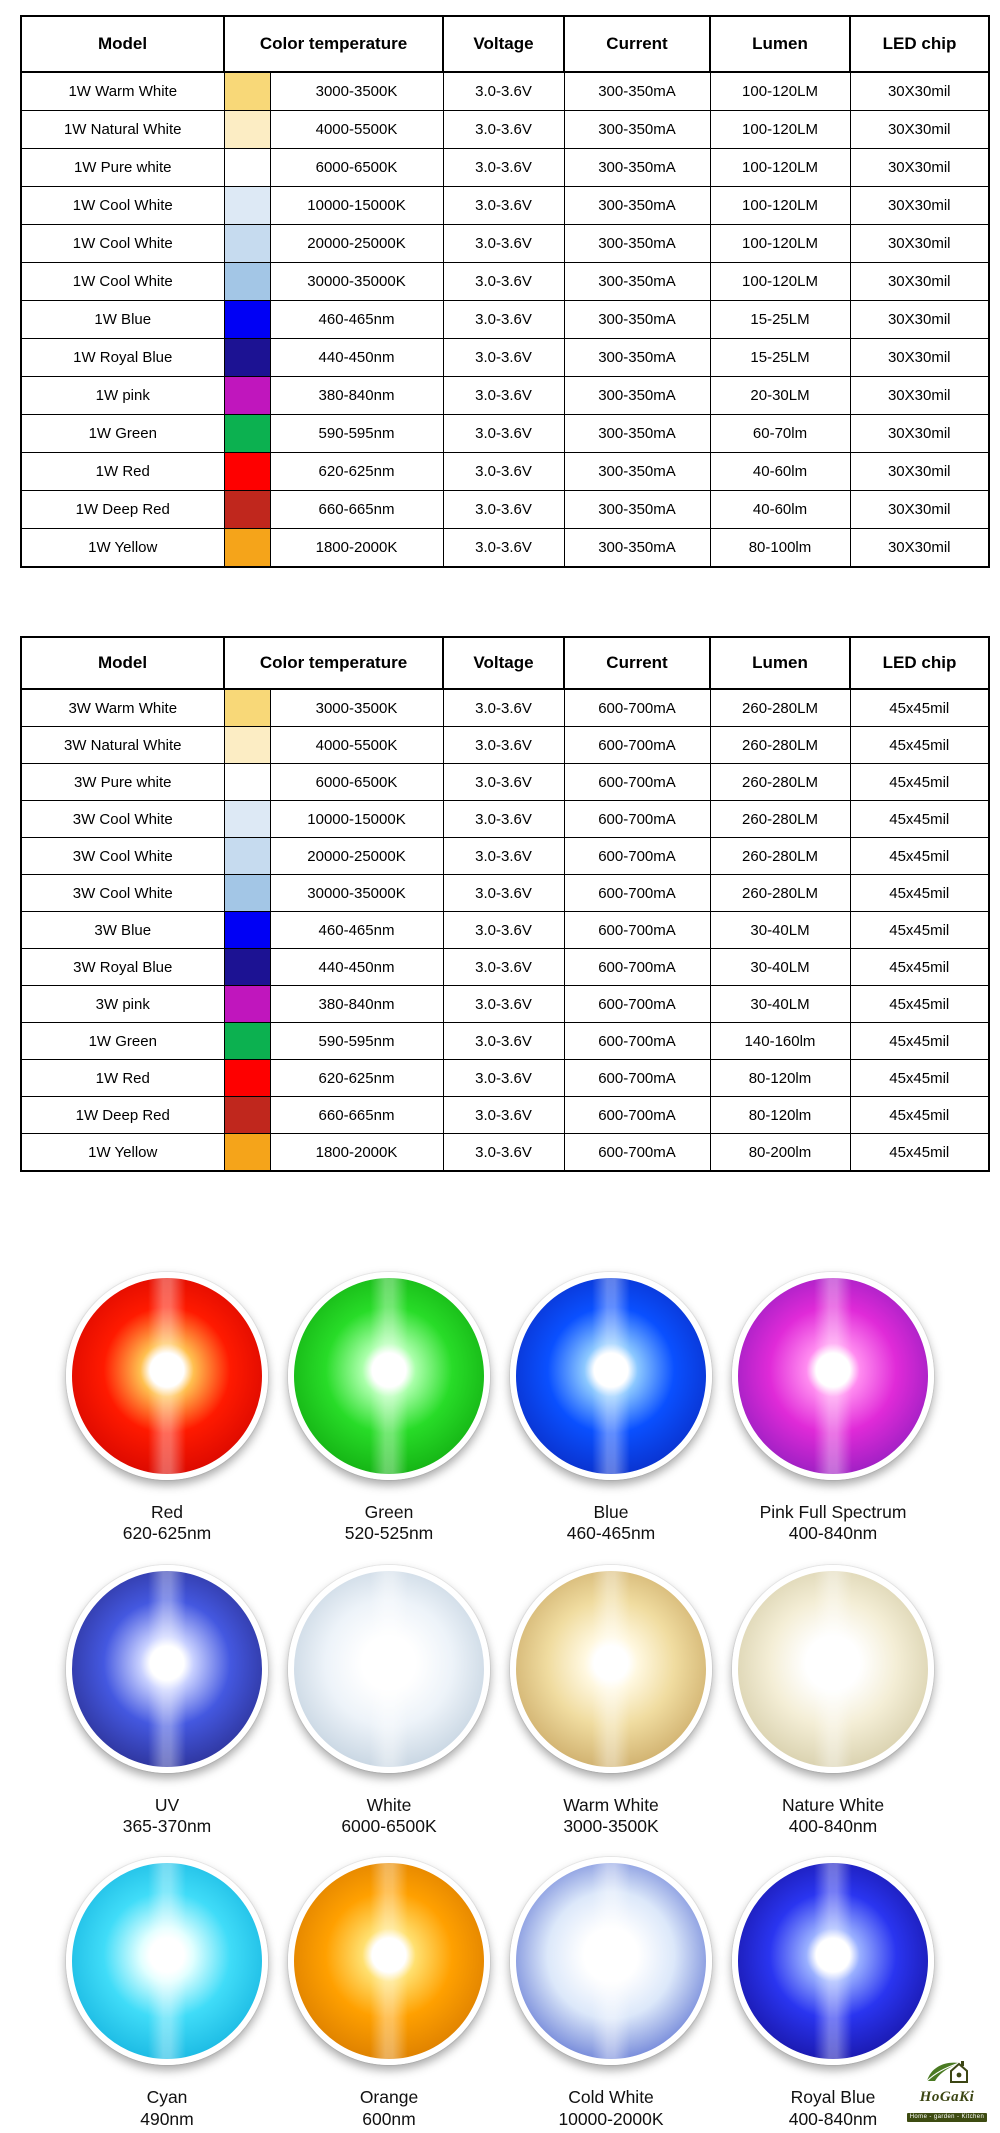  What do you see at coordinates (780, 395) in the screenshot?
I see `lumen-cell: 20-30LM` at bounding box center [780, 395].